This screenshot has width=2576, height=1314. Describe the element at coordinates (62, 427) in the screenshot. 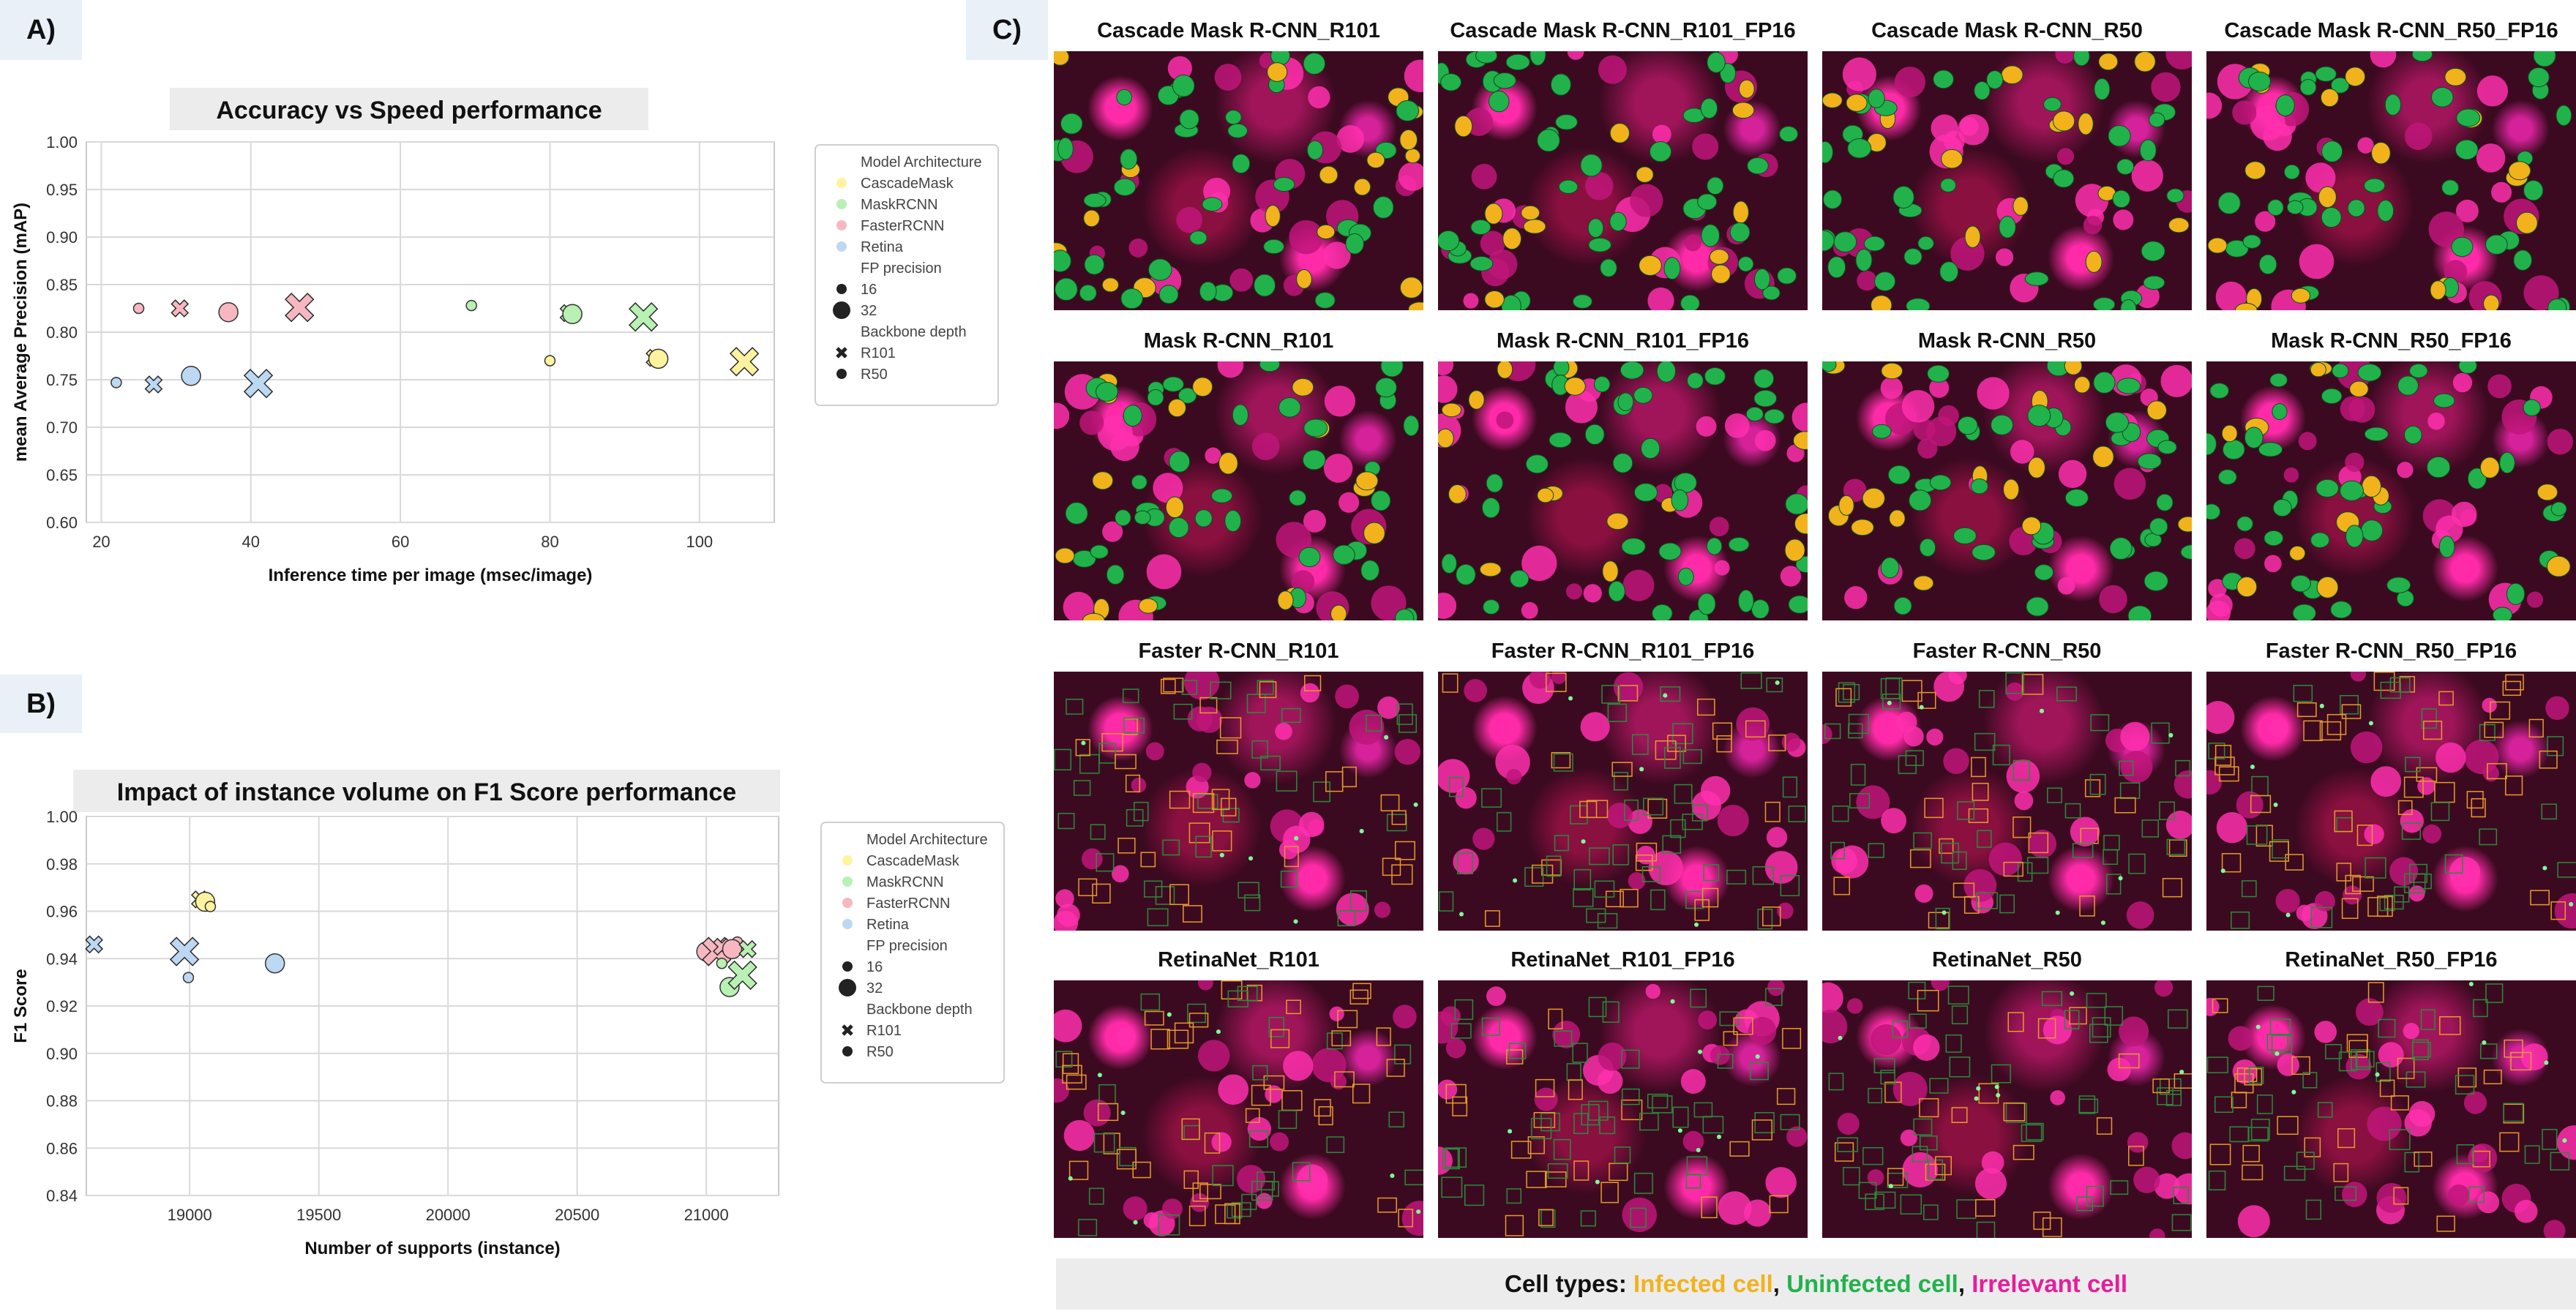

I see `chart-a-y-tick-label: 0.70` at that location.